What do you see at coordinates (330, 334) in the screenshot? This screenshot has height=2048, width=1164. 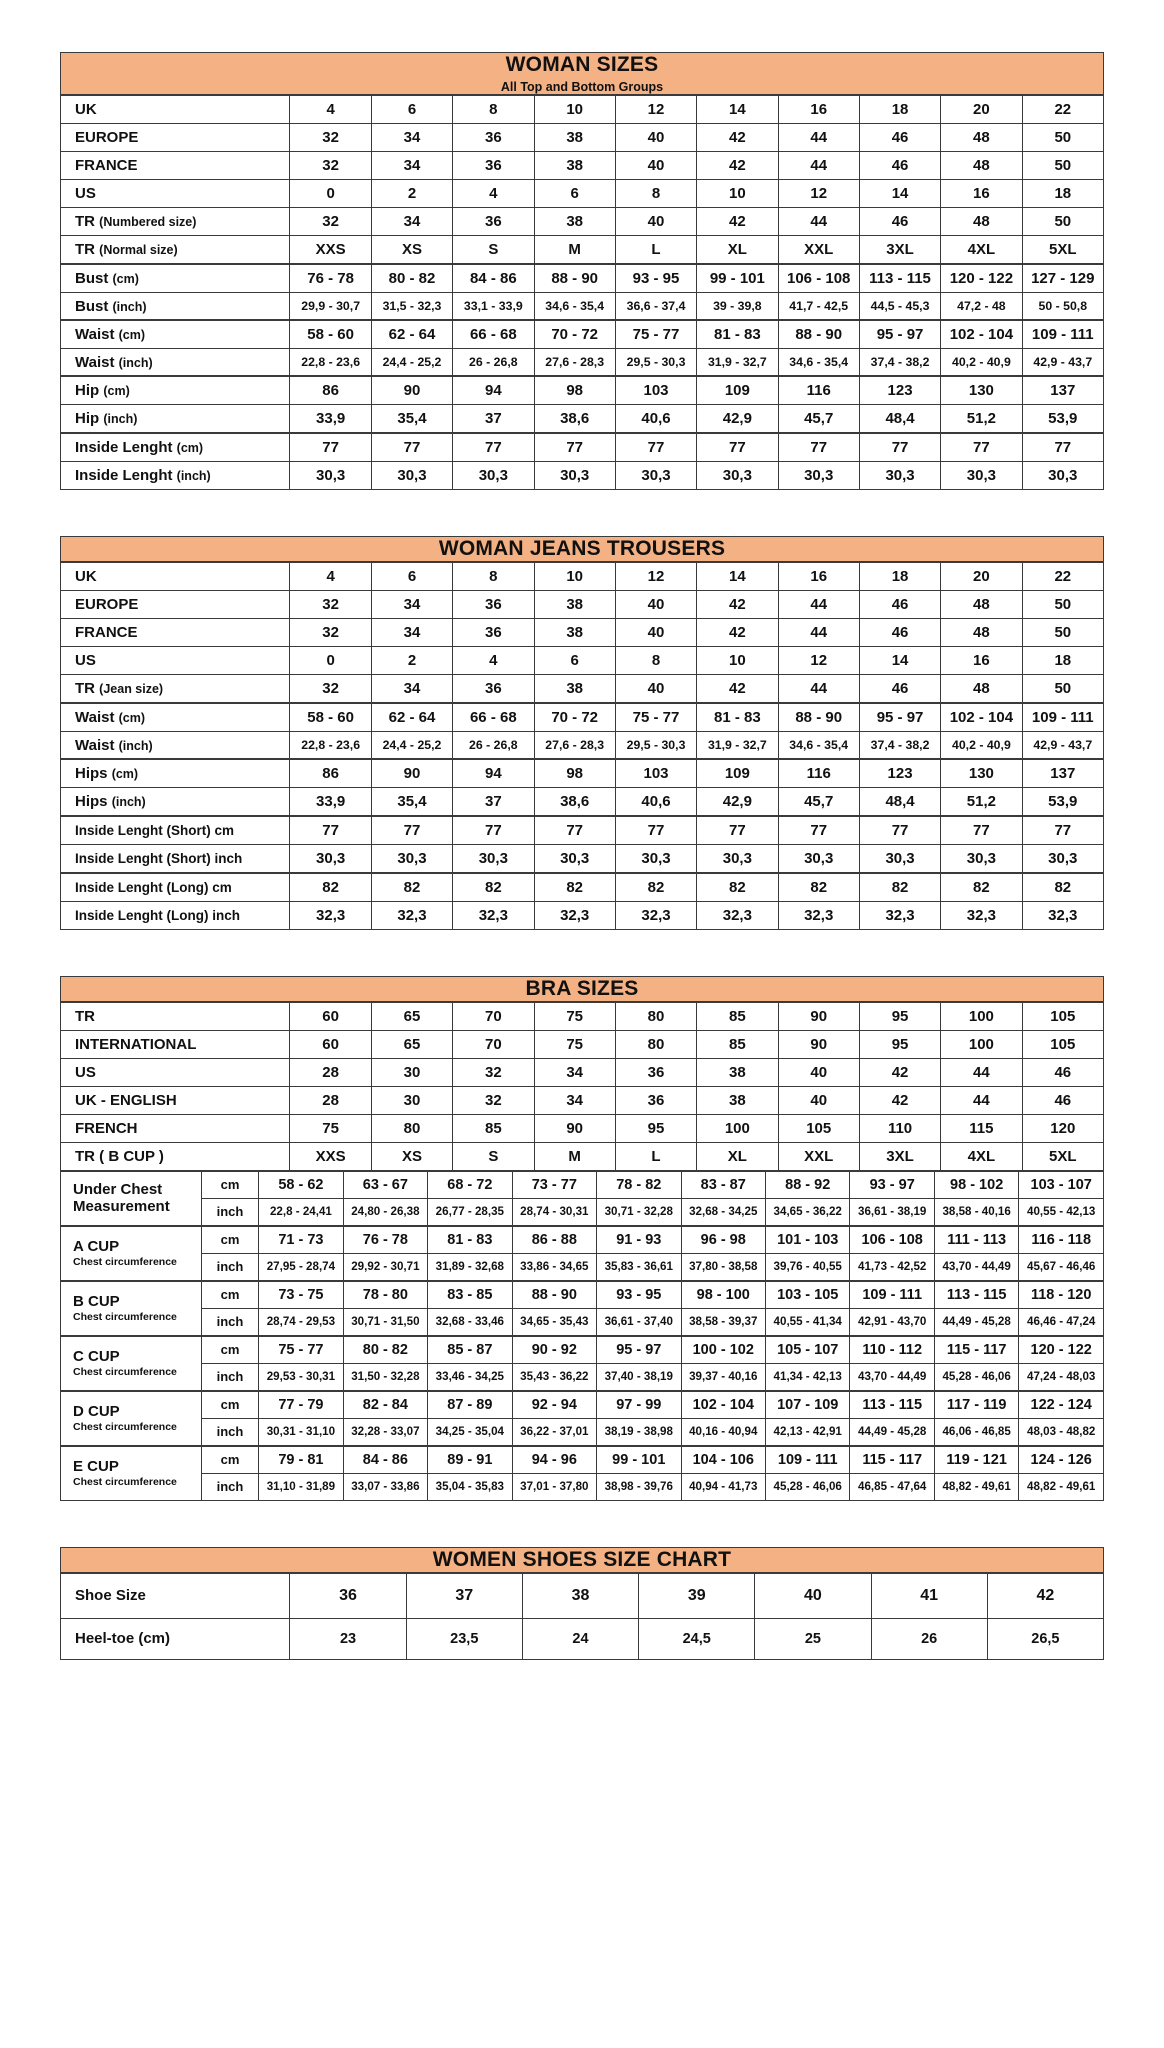 I see `data-cell: 58 - 60` at bounding box center [330, 334].